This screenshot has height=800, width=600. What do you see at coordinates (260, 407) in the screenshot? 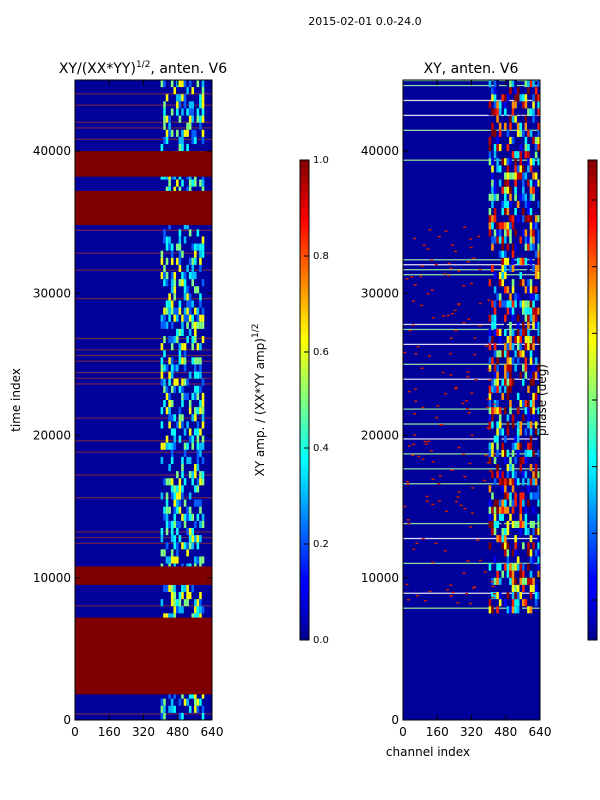
I see `amplitude-colorbar-label-main: XY amp. / (XX*YY amp)` at bounding box center [260, 407].